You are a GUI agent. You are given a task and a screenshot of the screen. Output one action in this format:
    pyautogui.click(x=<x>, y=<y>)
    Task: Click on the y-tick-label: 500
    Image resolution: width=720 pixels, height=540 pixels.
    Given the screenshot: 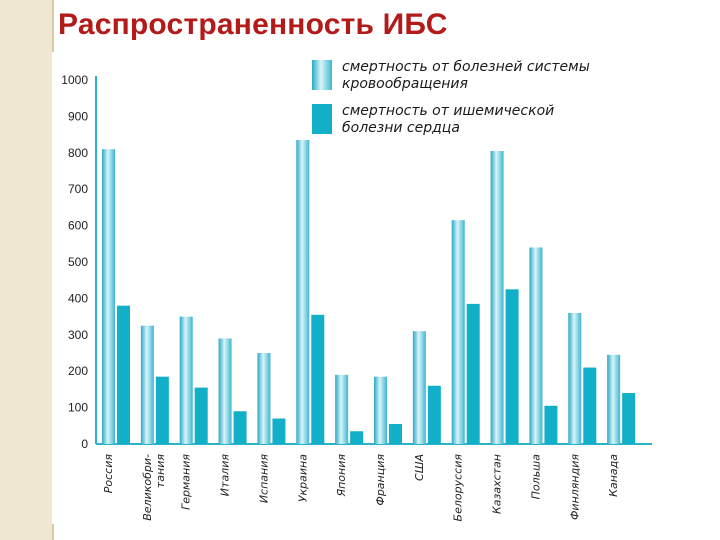 What is the action you would take?
    pyautogui.click(x=78, y=262)
    